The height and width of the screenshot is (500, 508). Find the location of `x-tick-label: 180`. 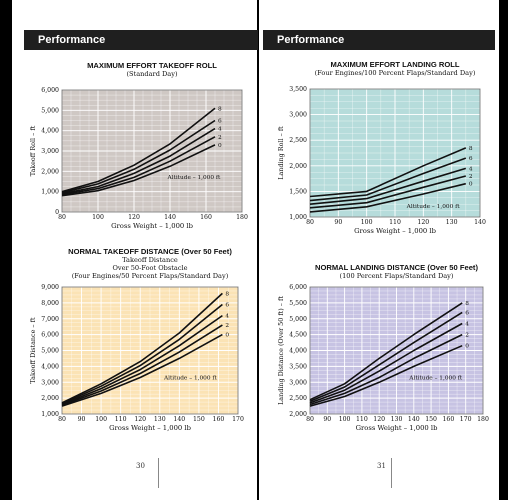

x-tick-label: 180 is located at coordinates (242, 217).